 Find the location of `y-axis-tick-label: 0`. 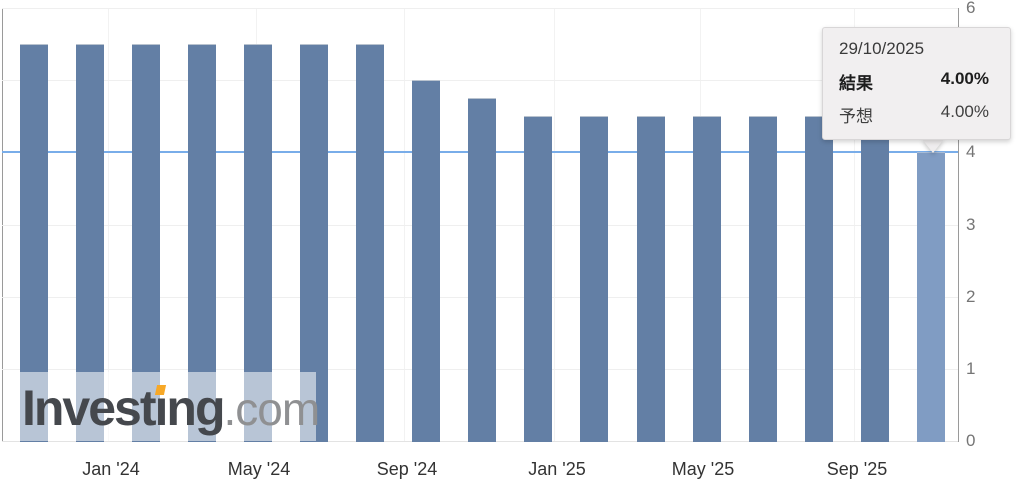

y-axis-tick-label: 0 is located at coordinates (971, 440).